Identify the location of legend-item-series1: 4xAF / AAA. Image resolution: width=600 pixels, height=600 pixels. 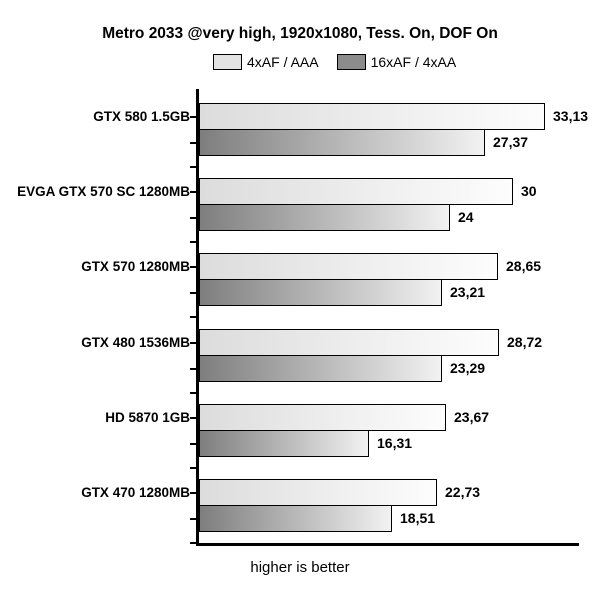
(266, 61).